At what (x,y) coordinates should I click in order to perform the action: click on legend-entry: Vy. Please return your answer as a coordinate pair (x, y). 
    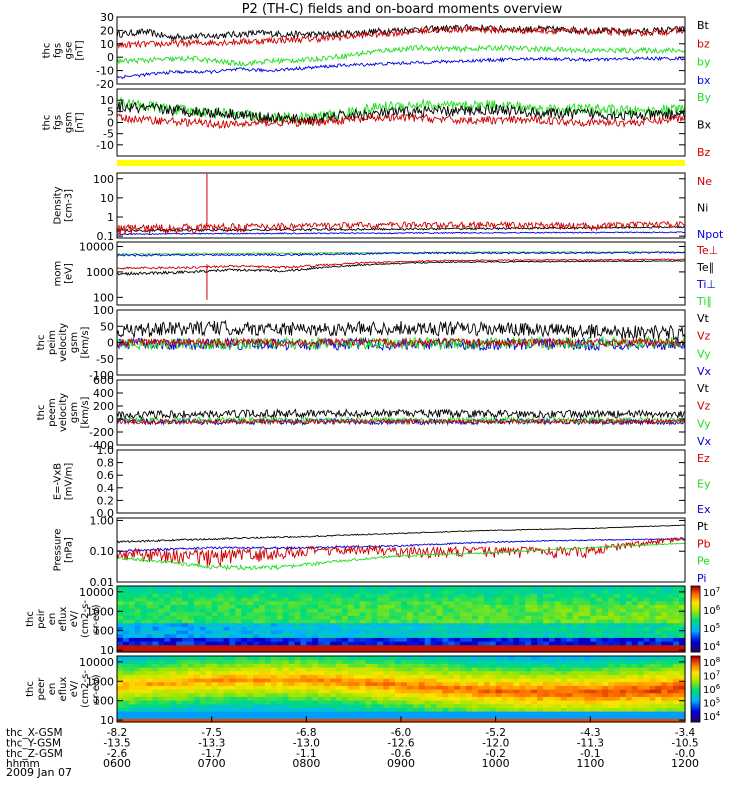
    Looking at the image, I should click on (704, 353).